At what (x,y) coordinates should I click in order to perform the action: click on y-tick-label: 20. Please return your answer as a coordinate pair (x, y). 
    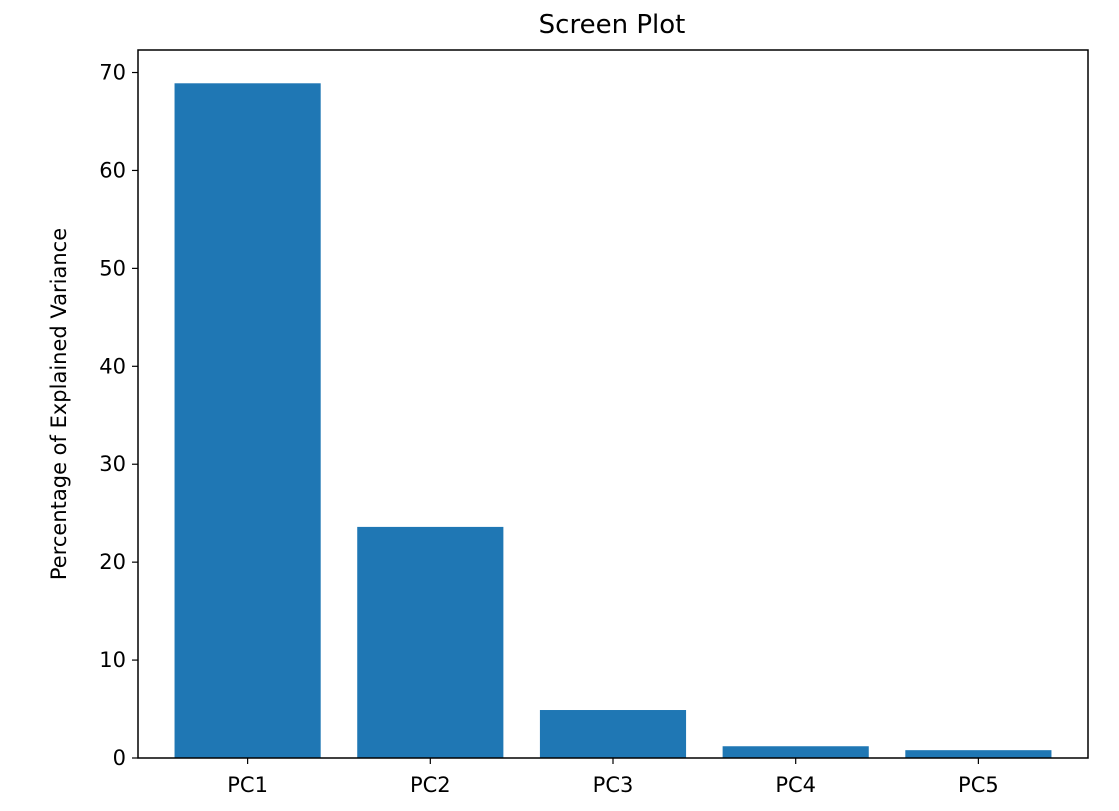
    Looking at the image, I should click on (112, 562).